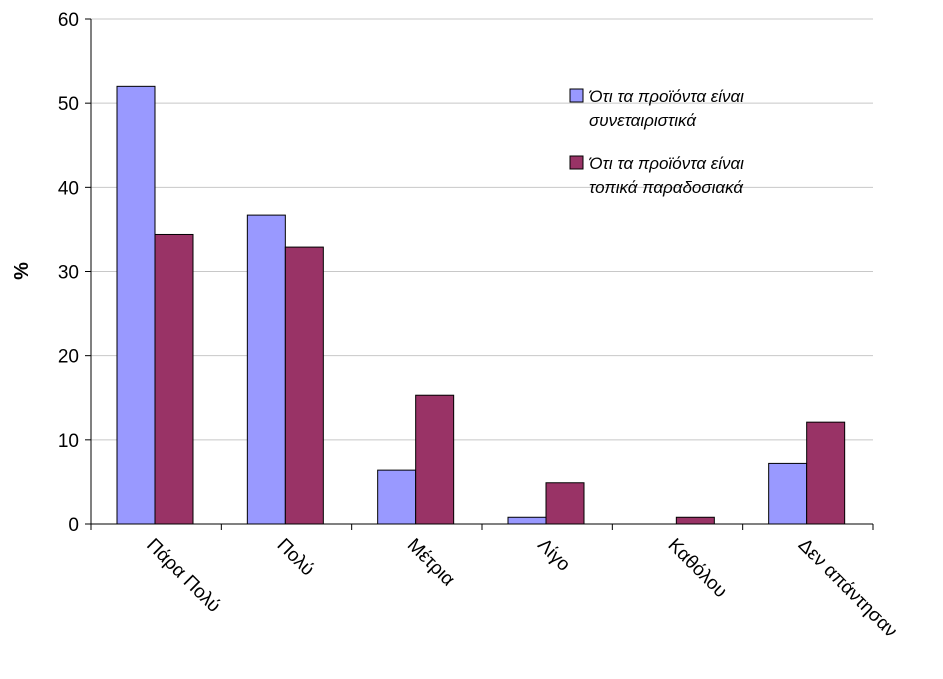 Image resolution: width=943 pixels, height=679 pixels. I want to click on y-axis-label: %, so click(22, 271).